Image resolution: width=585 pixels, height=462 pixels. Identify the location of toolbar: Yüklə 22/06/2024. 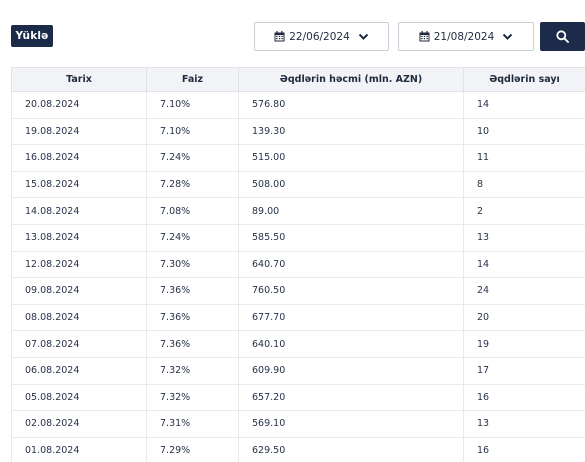
(292, 33).